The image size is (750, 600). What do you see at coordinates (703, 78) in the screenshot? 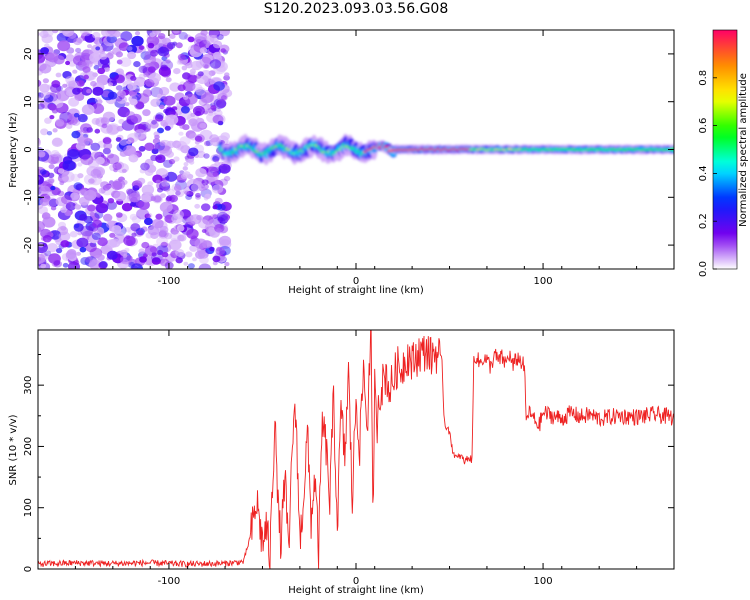
I see `colorbar-tick-label: 0.8` at bounding box center [703, 78].